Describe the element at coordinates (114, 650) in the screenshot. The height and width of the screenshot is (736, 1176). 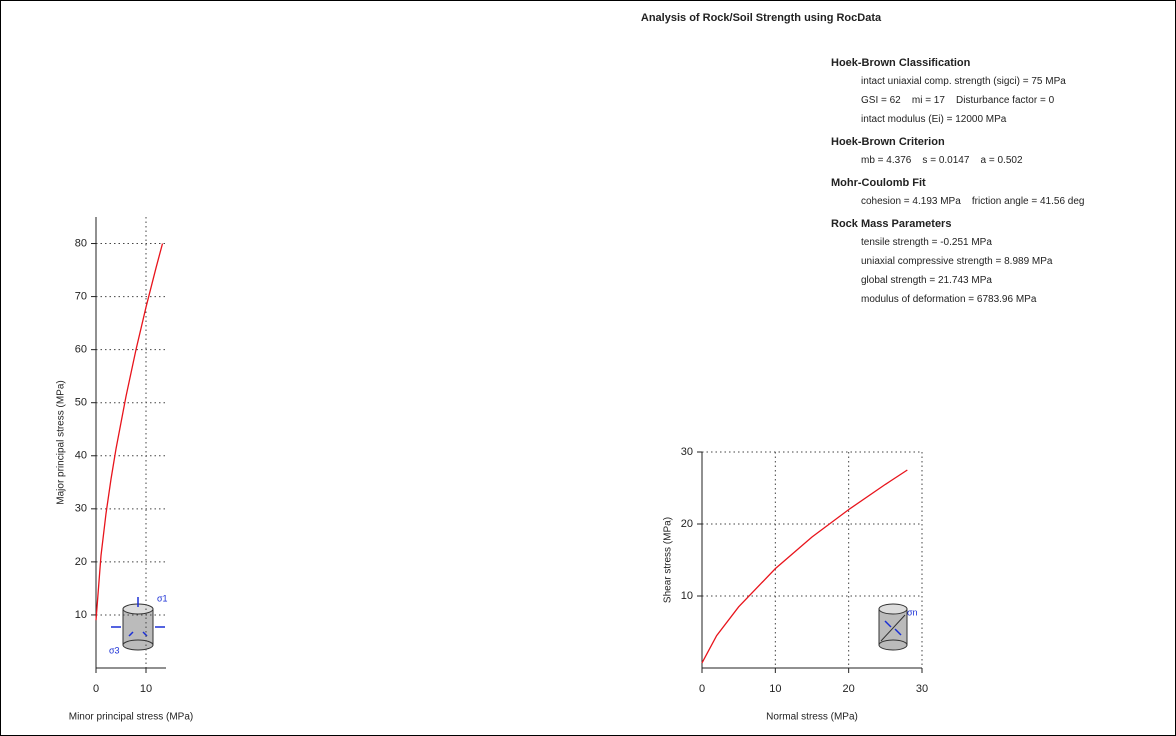
I see `sigma-label: σ3` at that location.